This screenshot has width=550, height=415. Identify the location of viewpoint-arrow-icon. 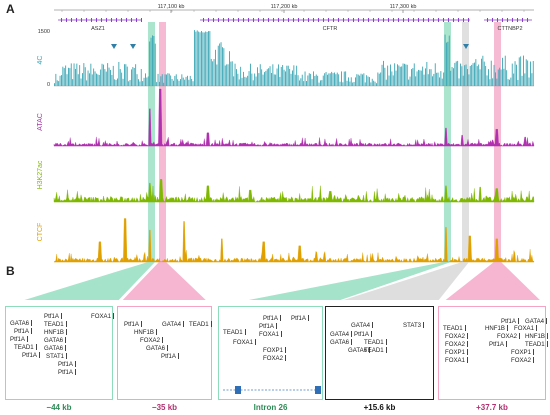
(114, 46).